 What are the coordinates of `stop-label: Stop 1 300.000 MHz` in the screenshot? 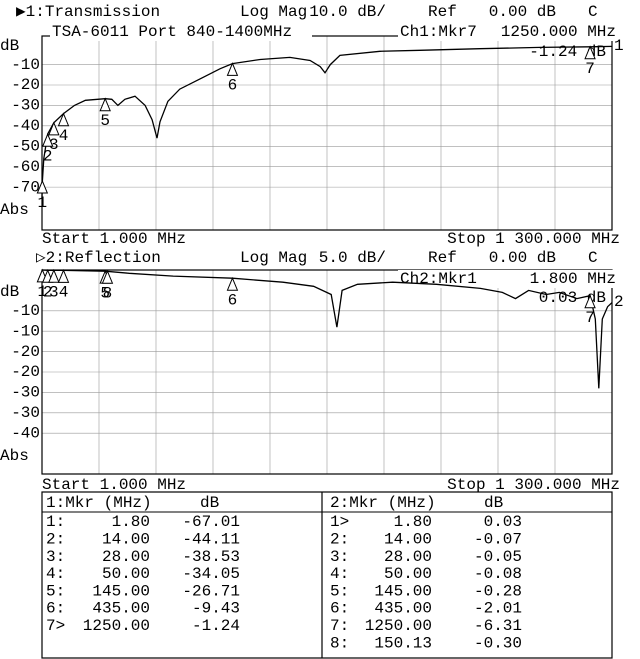 It's located at (533, 239).